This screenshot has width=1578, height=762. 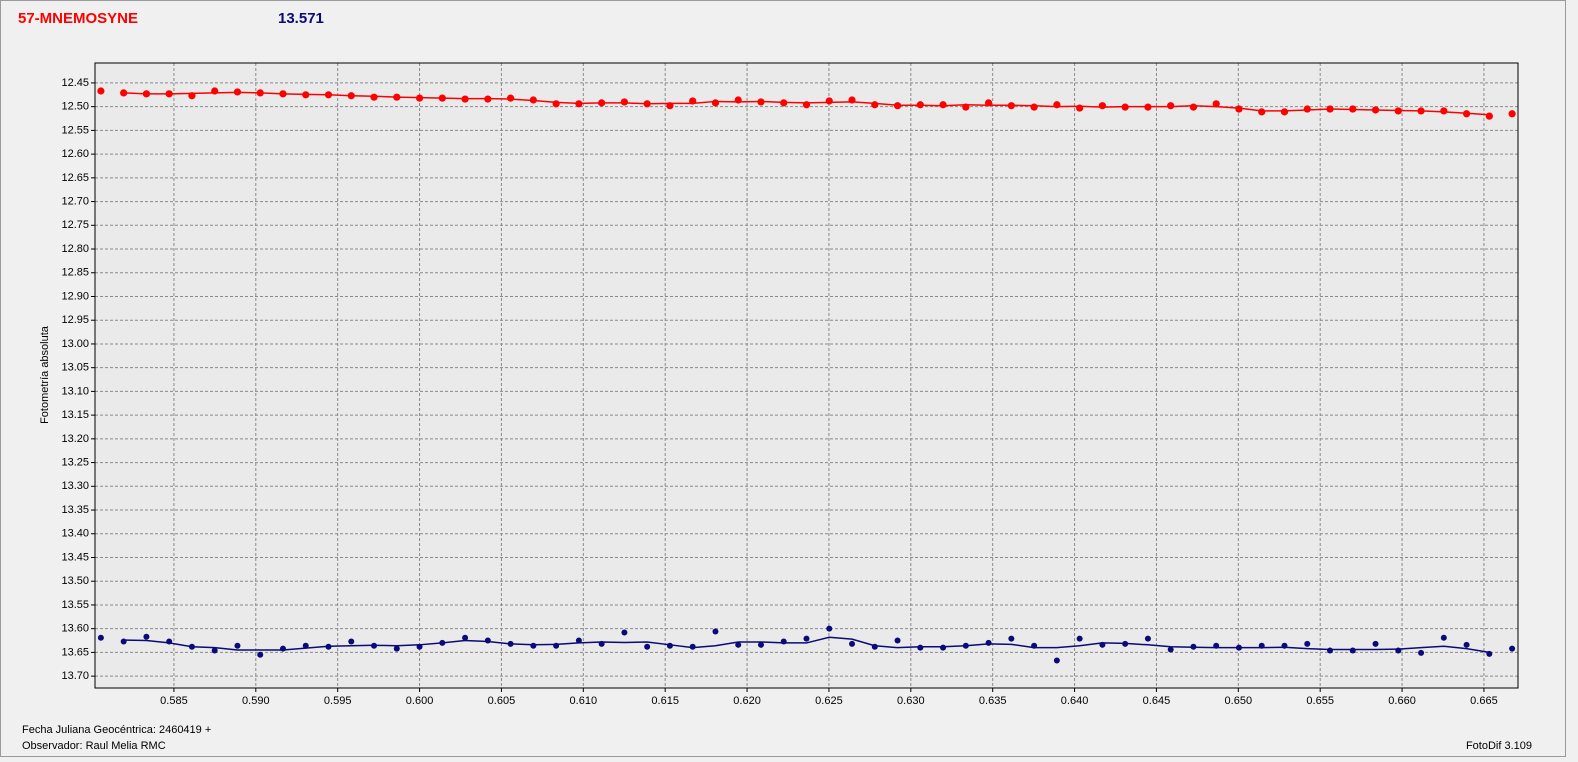 What do you see at coordinates (75, 83) in the screenshot?
I see `y-tick-label: 12.45` at bounding box center [75, 83].